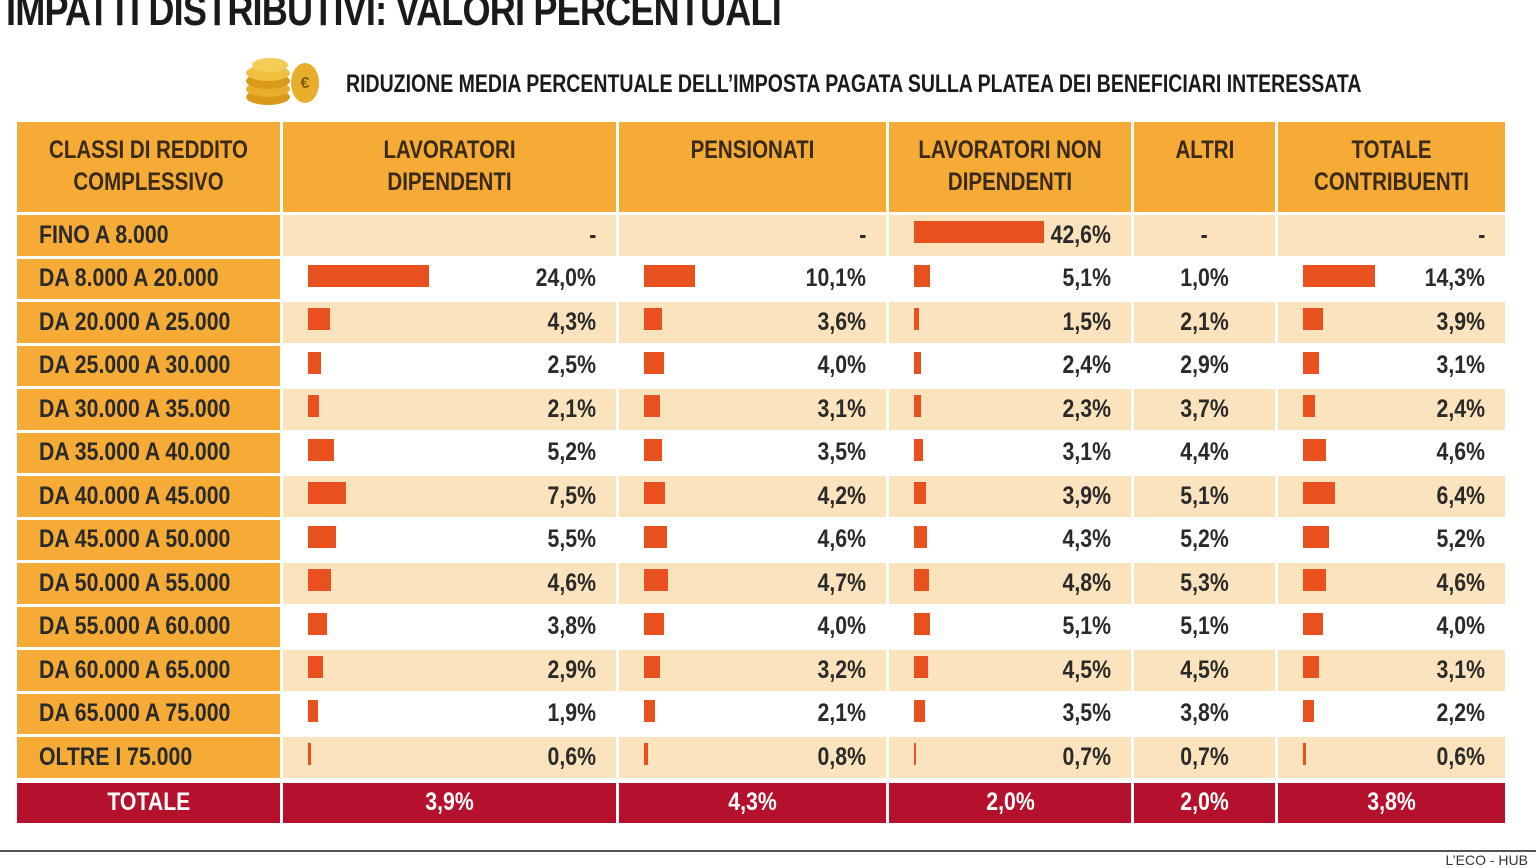  Describe the element at coordinates (135, 539) in the screenshot. I see `row-label-text: DA 45.000 A 50.000` at that location.